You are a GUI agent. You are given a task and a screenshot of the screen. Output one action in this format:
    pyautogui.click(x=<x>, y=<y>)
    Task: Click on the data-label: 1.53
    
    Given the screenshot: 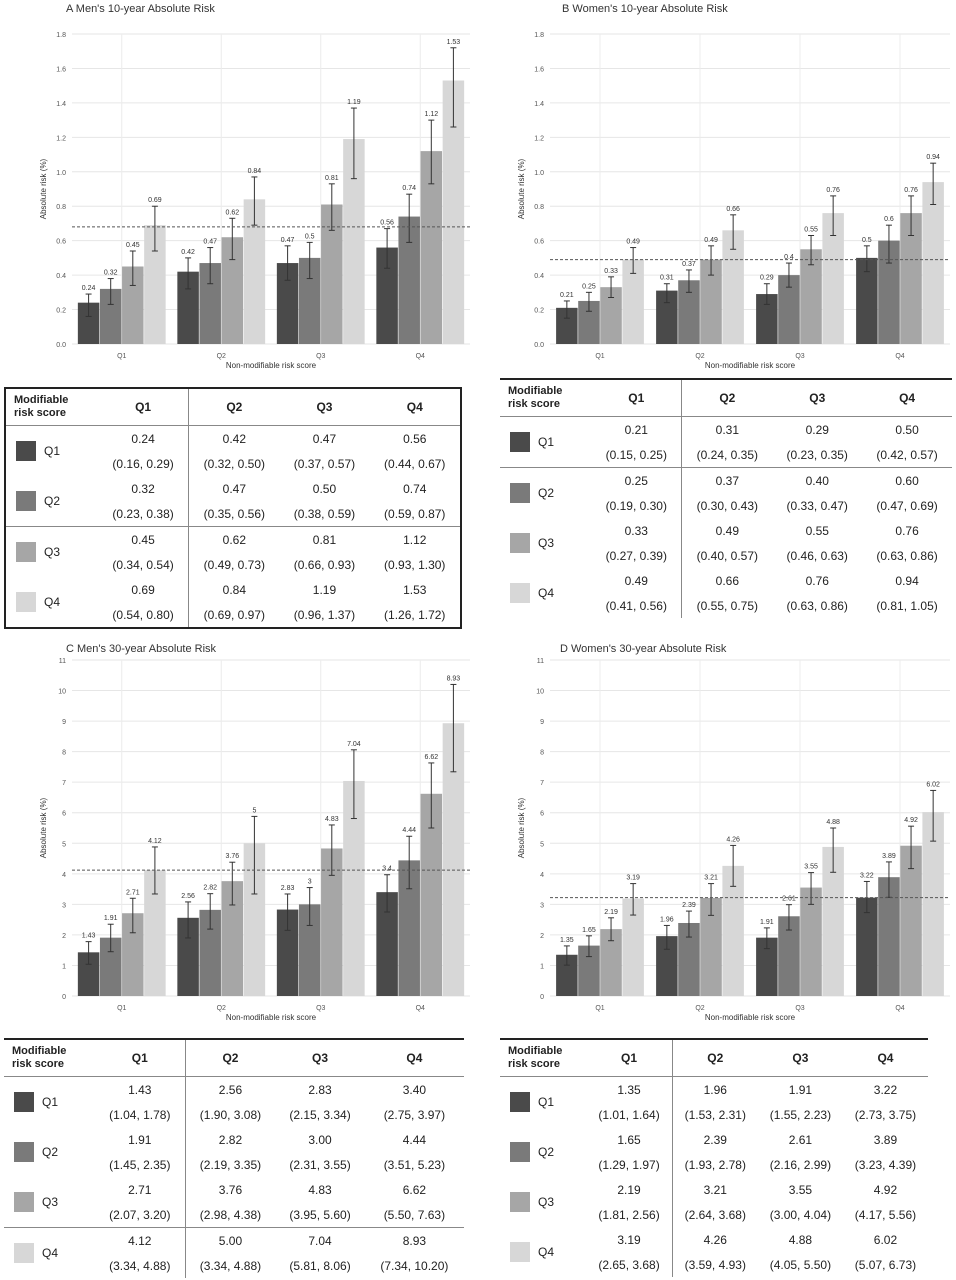 What is the action you would take?
    pyautogui.click(x=454, y=42)
    